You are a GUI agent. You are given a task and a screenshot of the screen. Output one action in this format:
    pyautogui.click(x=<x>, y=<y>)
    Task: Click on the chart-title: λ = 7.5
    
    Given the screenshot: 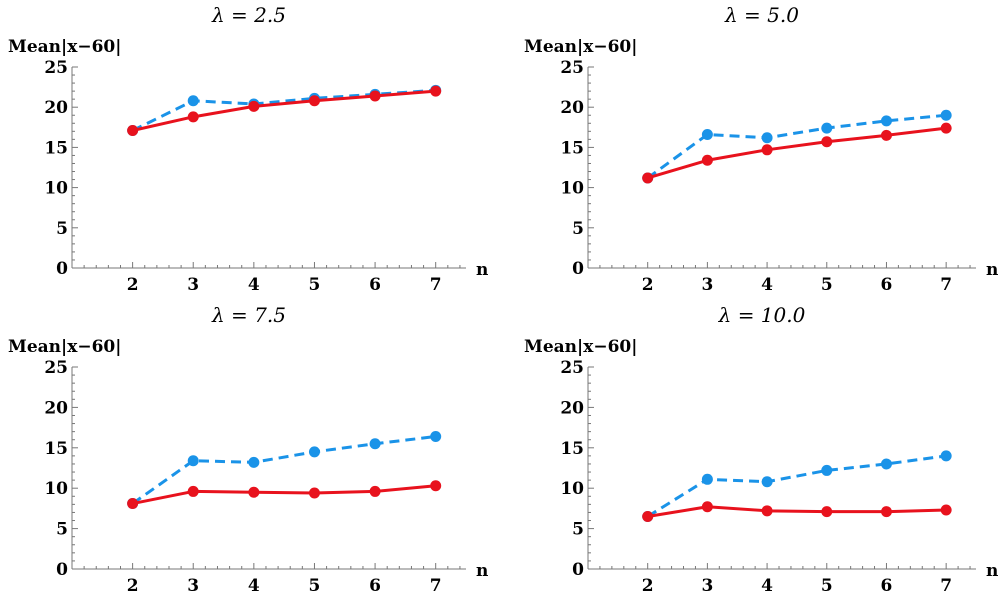 What is the action you would take?
    pyautogui.click(x=248, y=315)
    